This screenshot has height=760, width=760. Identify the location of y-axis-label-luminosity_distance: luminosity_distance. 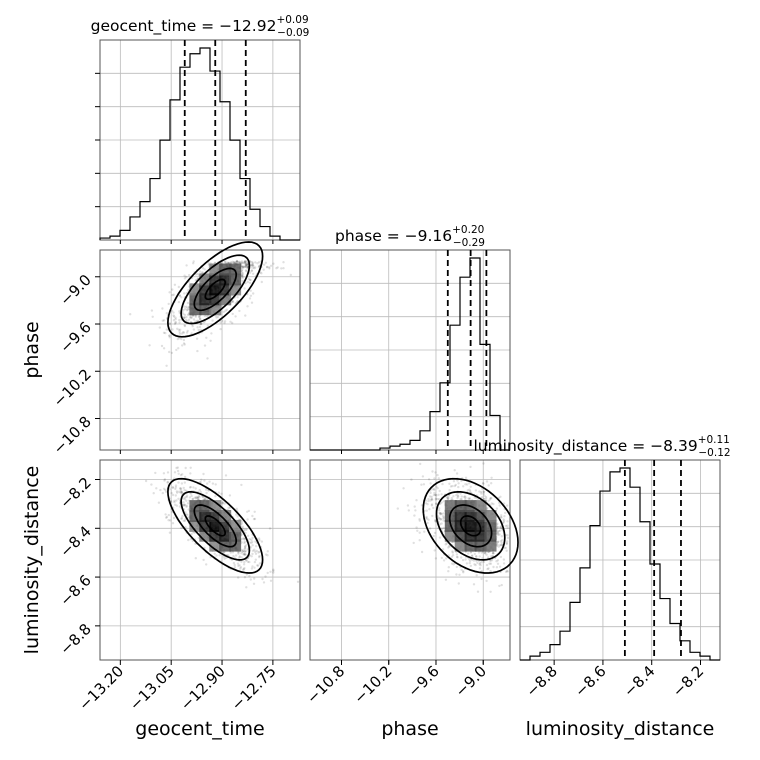
(32, 560).